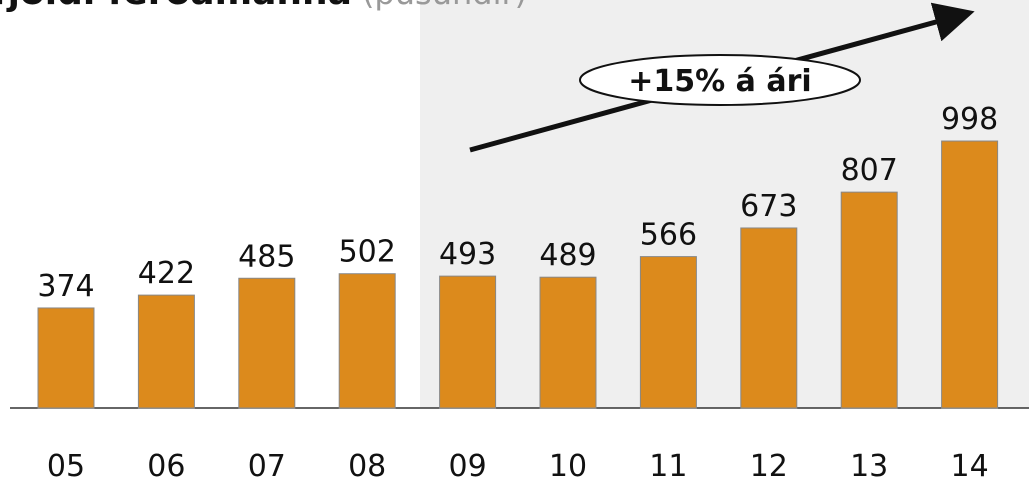  Describe the element at coordinates (869, 170) in the screenshot. I see `value-label: 807` at that location.